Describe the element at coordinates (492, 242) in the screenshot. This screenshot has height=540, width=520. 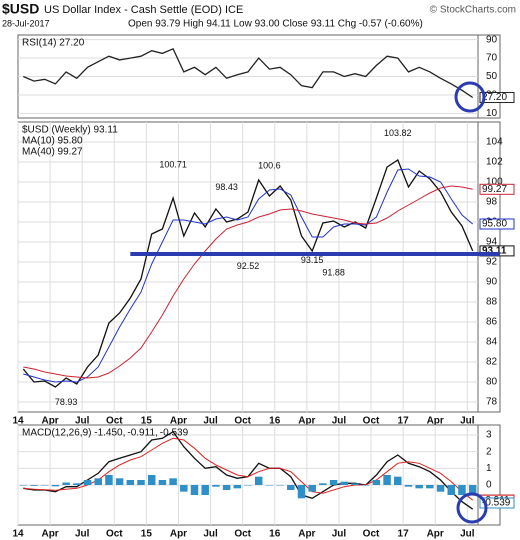
I see `y-tick-label: 94` at that location.